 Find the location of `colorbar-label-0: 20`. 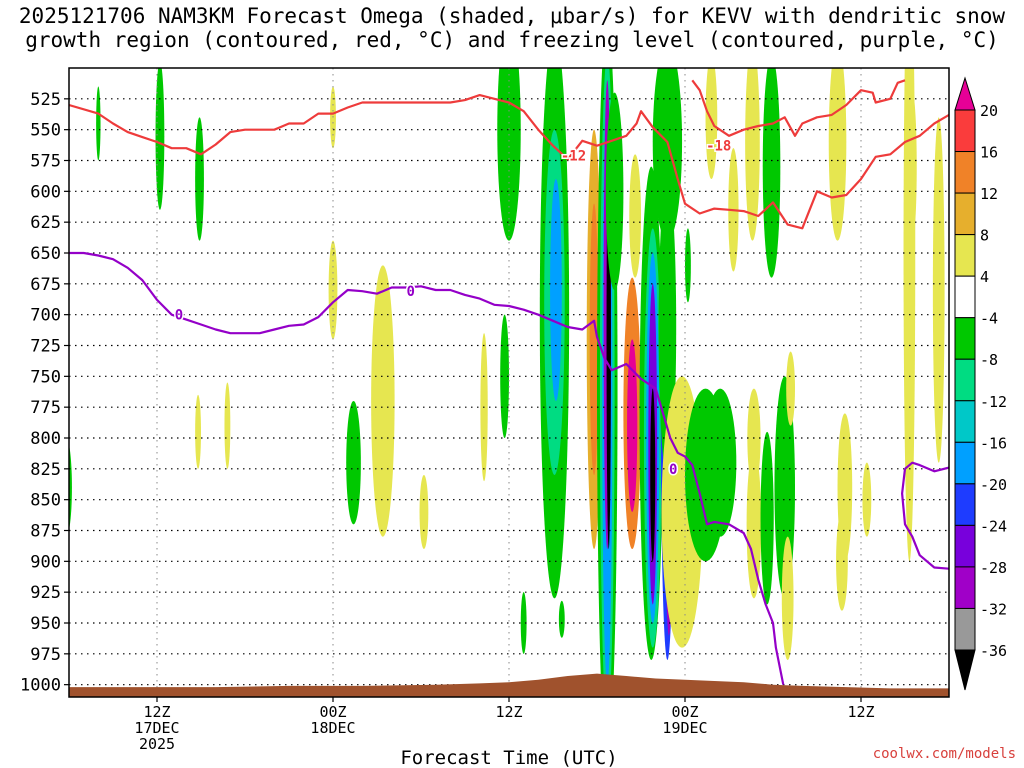

colorbar-label-0: 20 is located at coordinates (989, 111).